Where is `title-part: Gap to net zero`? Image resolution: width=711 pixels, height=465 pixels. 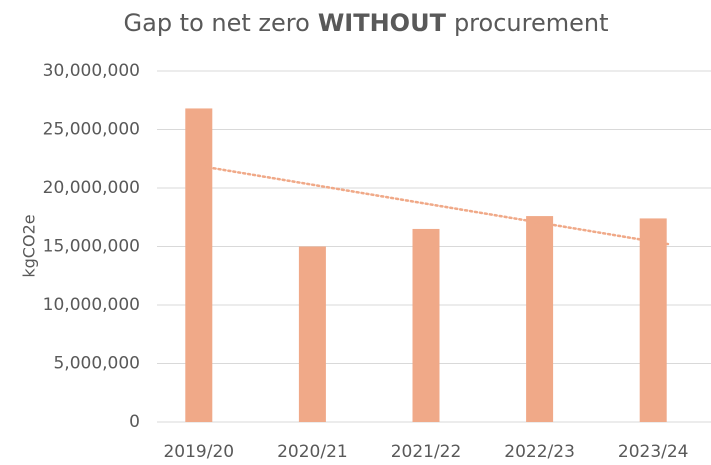
title-part: Gap to net zero is located at coordinates (217, 23).